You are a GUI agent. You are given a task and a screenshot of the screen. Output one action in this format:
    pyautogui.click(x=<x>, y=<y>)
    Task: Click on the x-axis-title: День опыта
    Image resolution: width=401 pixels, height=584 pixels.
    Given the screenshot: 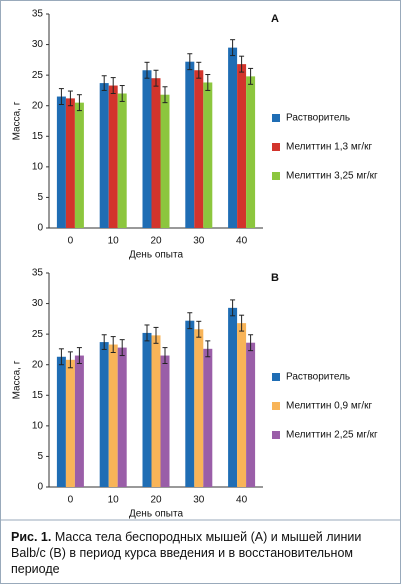 What is the action you would take?
    pyautogui.click(x=156, y=255)
    